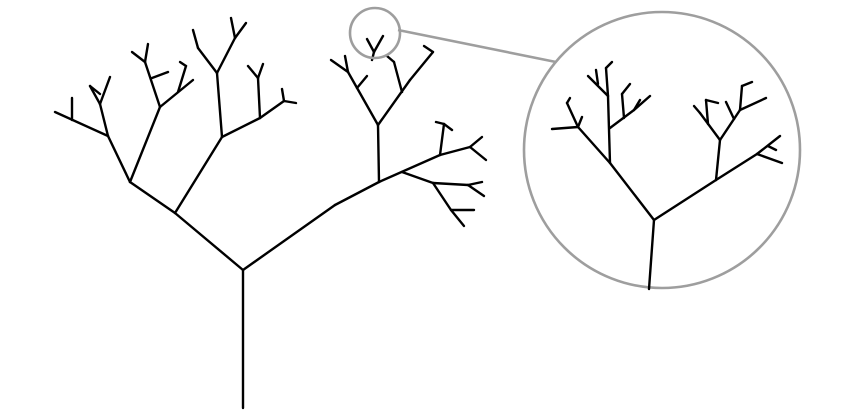 The image size is (863, 415). What do you see at coordinates (477, 46) in the screenshot?
I see `callout-connector-line` at bounding box center [477, 46].